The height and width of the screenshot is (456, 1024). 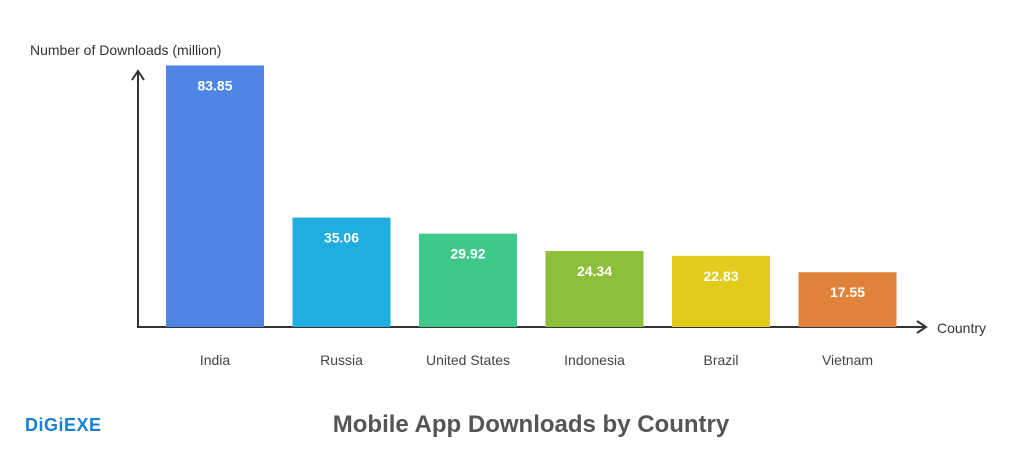 I want to click on chart-title: Mobile App Downloads by Country, so click(x=531, y=424).